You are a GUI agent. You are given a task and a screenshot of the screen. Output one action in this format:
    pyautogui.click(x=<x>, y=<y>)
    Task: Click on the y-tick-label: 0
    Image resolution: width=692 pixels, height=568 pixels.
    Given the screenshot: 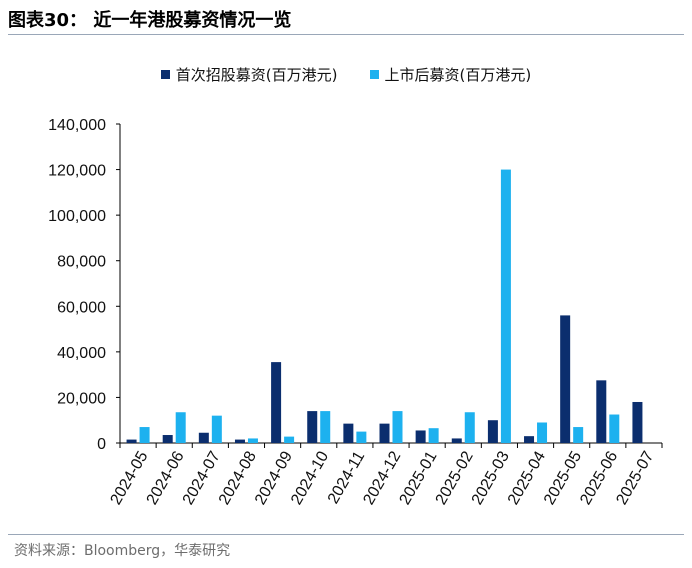 What is the action you would take?
    pyautogui.click(x=101, y=444)
    